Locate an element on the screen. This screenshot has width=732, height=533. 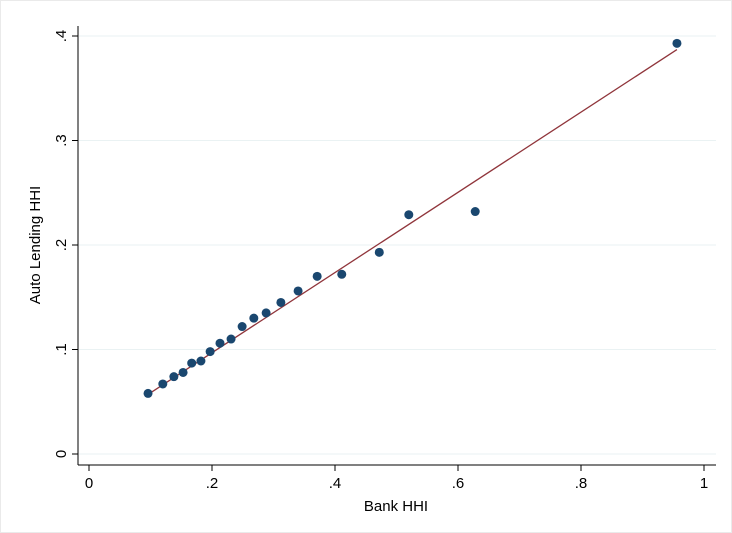
x-tick-label: .2 is located at coordinates (212, 483).